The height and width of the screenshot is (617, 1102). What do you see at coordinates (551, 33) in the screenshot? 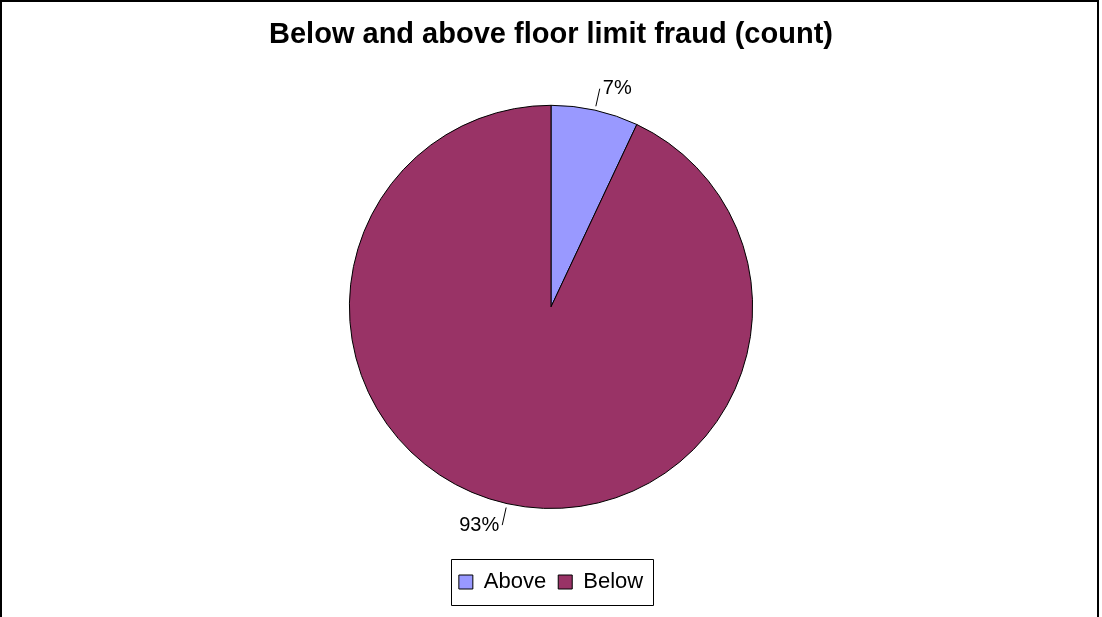
I see `chart-title: Below and above floor limit fraud (count)` at bounding box center [551, 33].